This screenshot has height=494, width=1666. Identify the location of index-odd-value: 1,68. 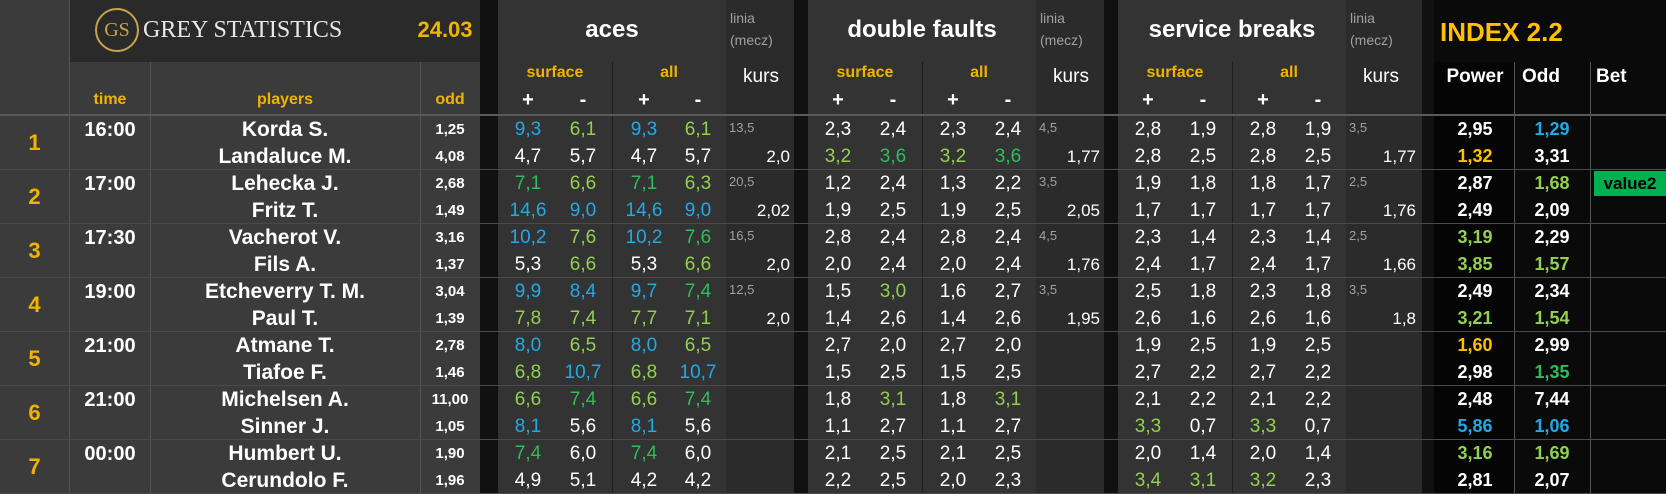
(1552, 183).